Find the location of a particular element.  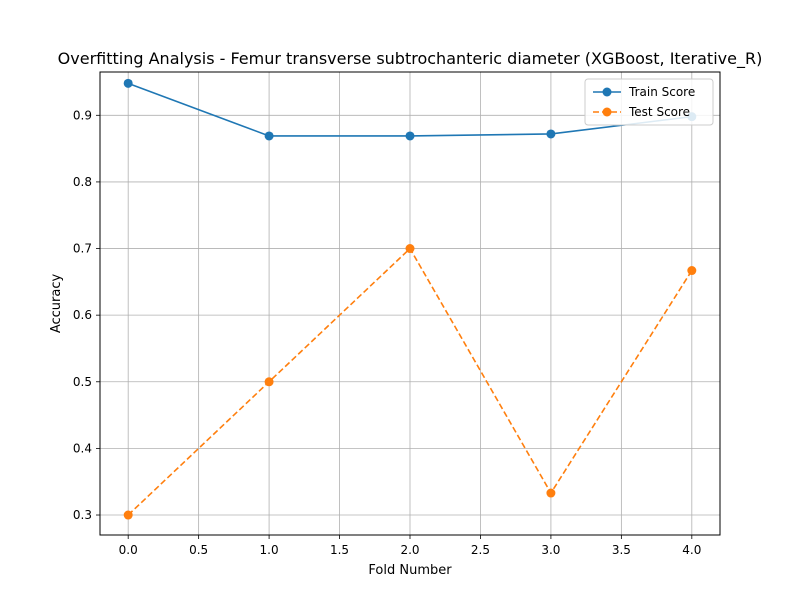

legend-box is located at coordinates (649, 102).